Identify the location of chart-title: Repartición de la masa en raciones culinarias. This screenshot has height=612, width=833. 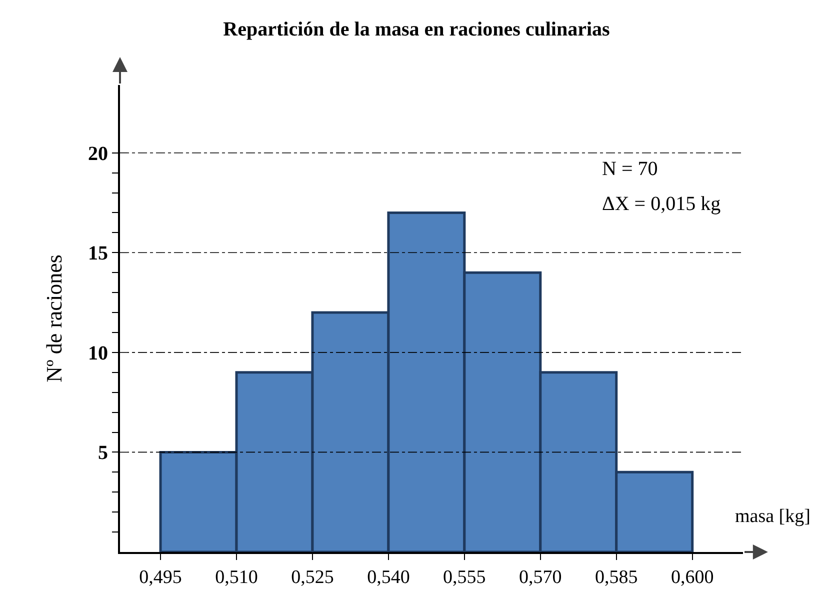
(416, 29).